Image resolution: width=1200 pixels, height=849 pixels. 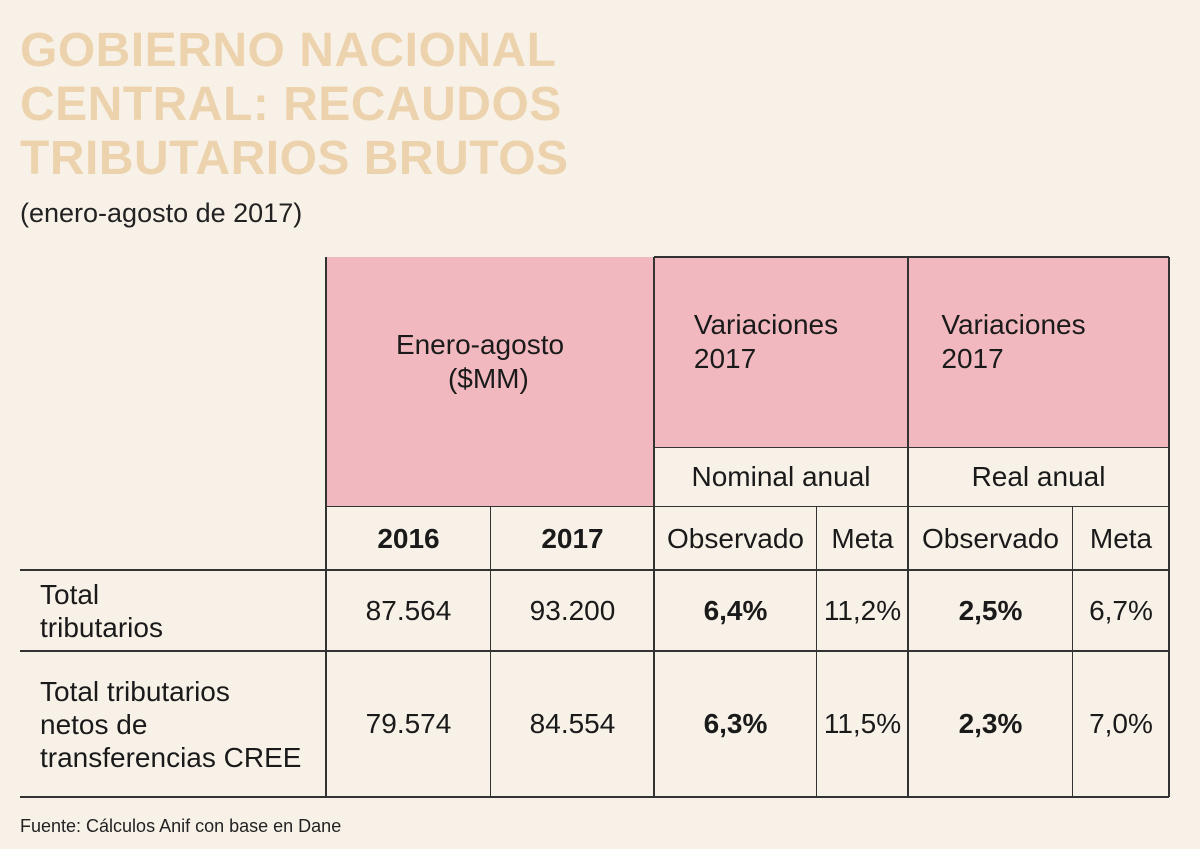 What do you see at coordinates (1121, 610) in the screenshot?
I see `table-cell: 6,7%` at bounding box center [1121, 610].